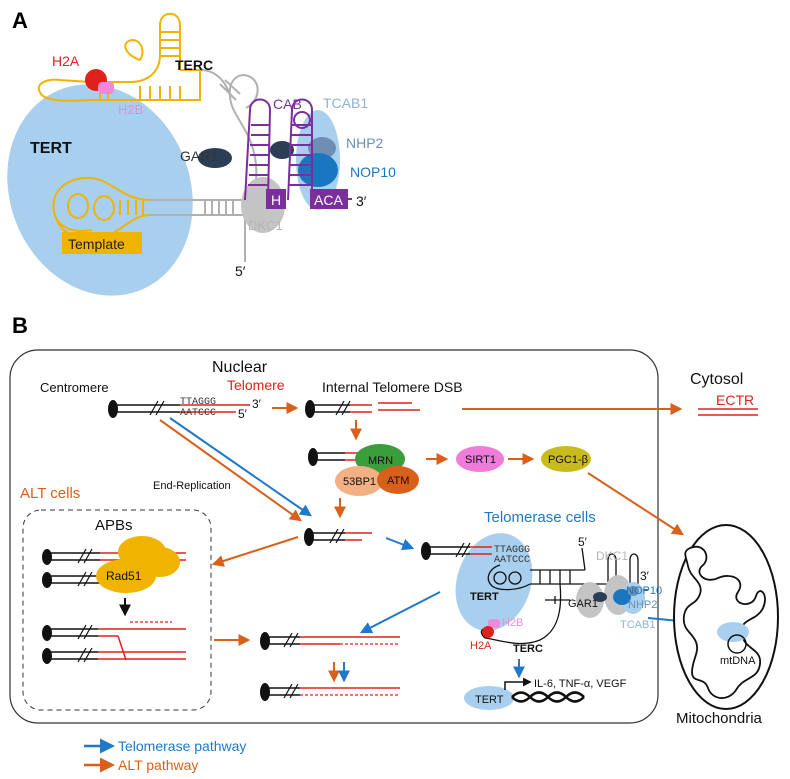  Describe the element at coordinates (282, 150) in the screenshot. I see `gar1-blob-small` at that location.